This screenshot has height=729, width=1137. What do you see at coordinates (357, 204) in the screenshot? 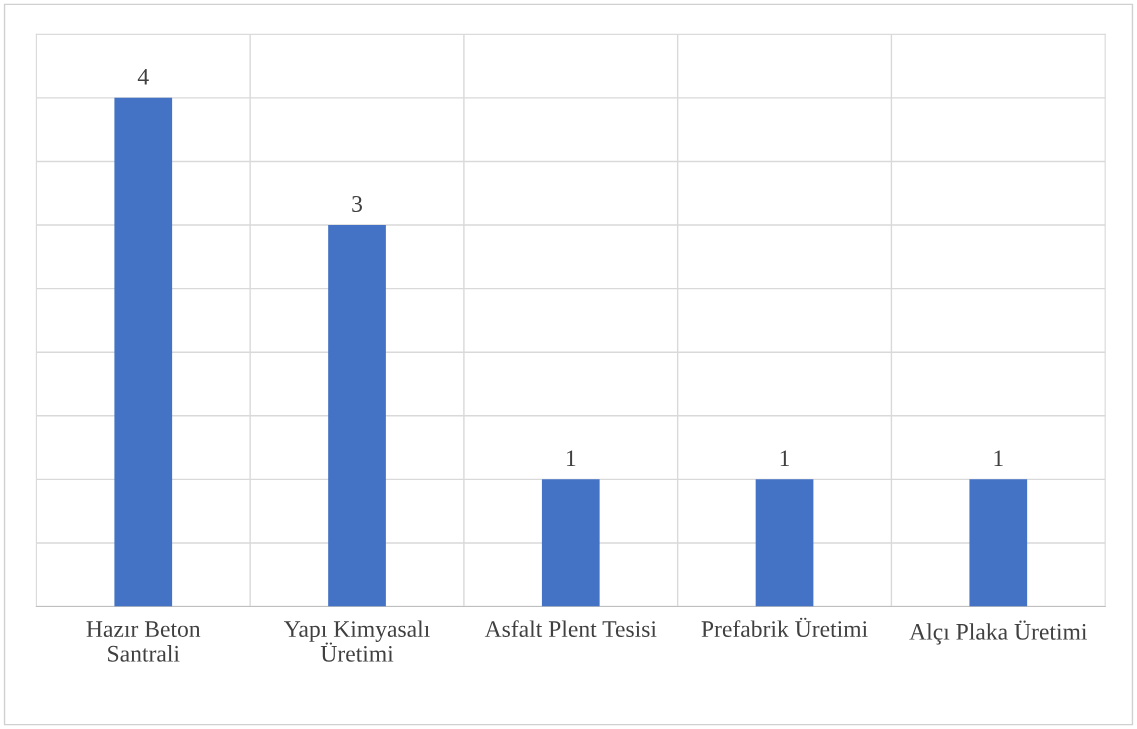
I see `data-label: 3` at bounding box center [357, 204].